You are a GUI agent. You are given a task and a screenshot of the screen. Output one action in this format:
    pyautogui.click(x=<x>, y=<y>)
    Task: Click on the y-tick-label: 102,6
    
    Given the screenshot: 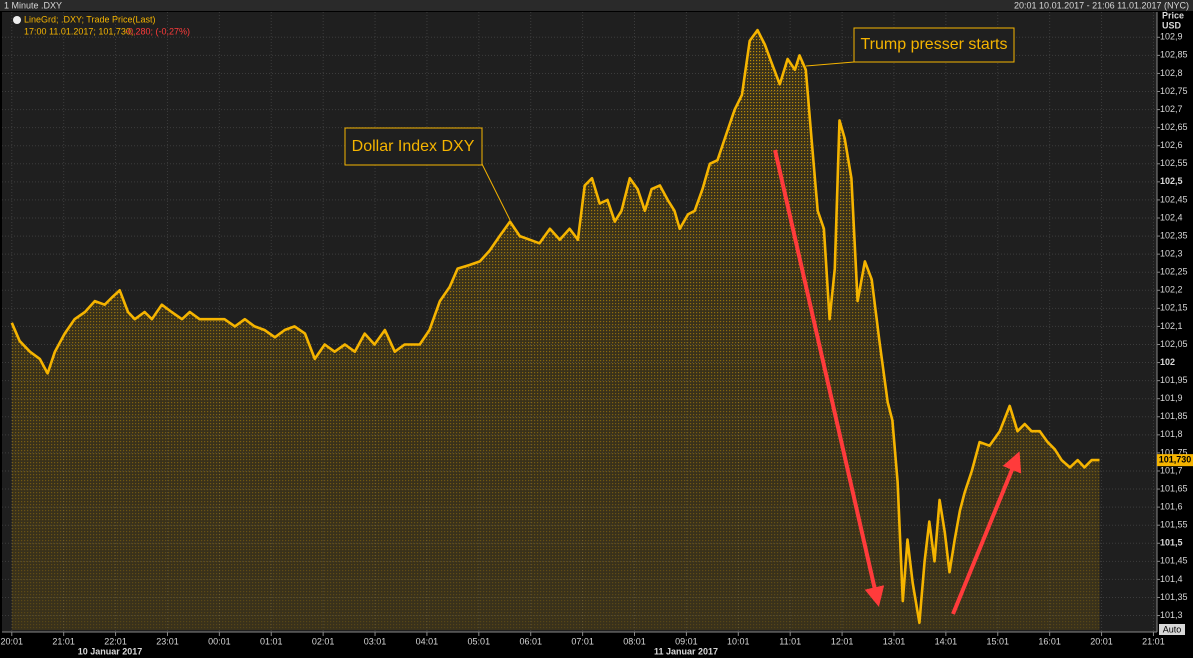 What is the action you would take?
    pyautogui.click(x=1171, y=145)
    